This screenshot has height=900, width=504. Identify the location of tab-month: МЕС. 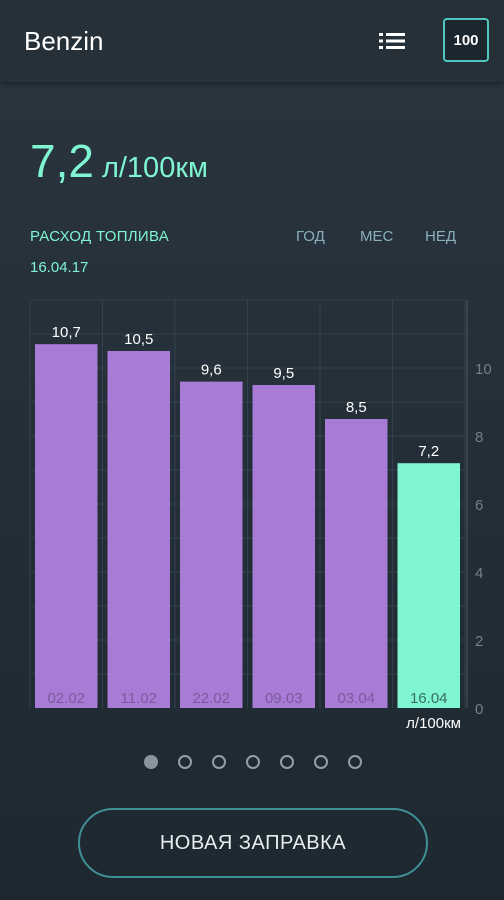
(377, 236).